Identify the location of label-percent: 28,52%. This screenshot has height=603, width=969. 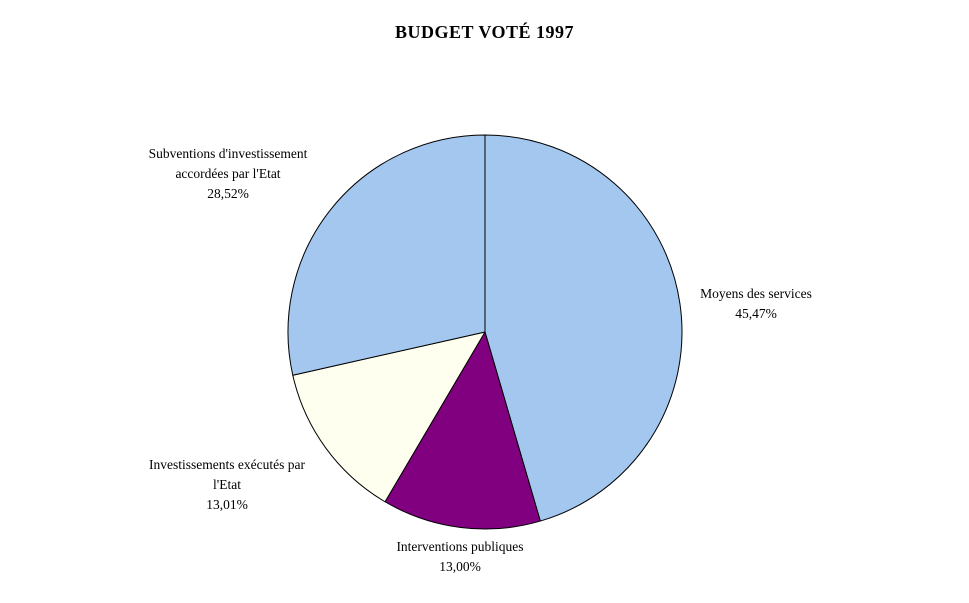
(228, 193).